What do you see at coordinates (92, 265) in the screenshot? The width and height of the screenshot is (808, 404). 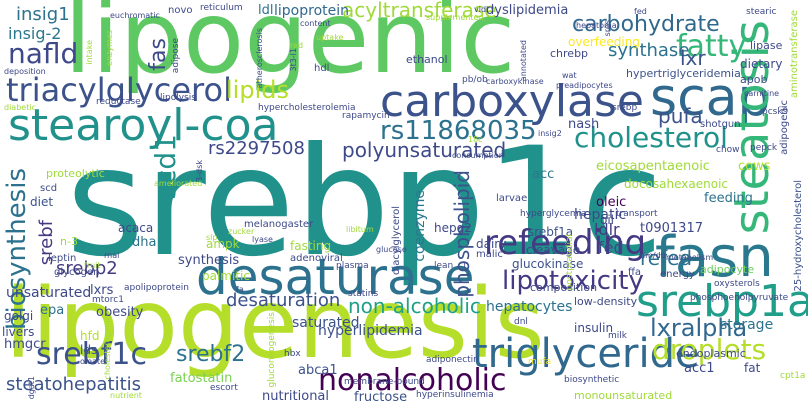 I see `word-fruit: fruit` at bounding box center [92, 265].